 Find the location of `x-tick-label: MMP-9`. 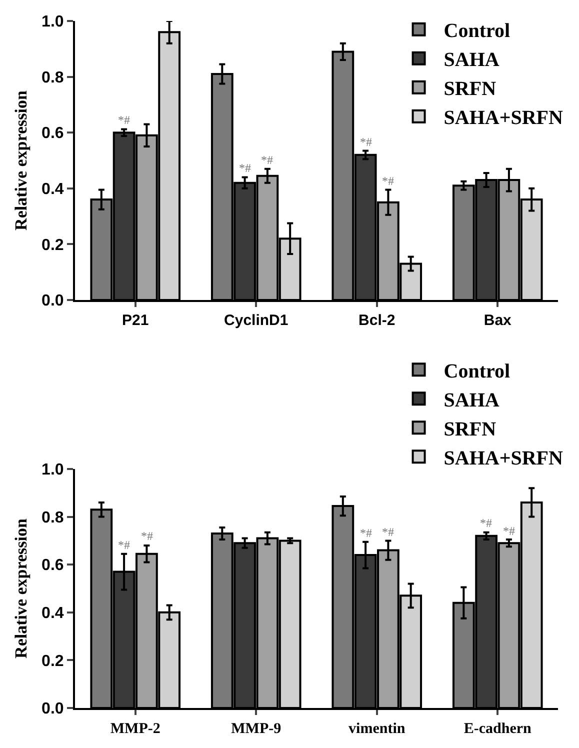

x-tick-label: MMP-9 is located at coordinates (256, 729).